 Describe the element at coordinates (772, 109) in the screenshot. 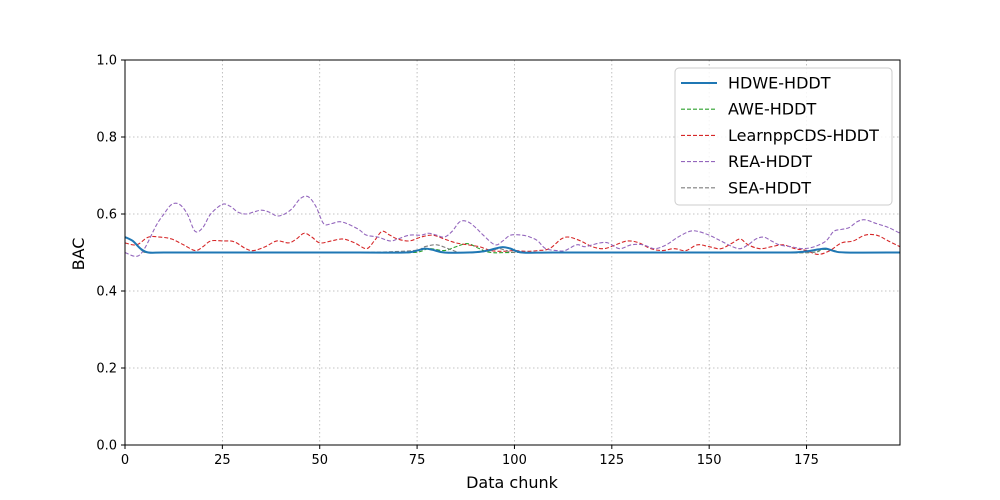

I see `legend-label-awe-hddt: AWE-HDDT` at that location.